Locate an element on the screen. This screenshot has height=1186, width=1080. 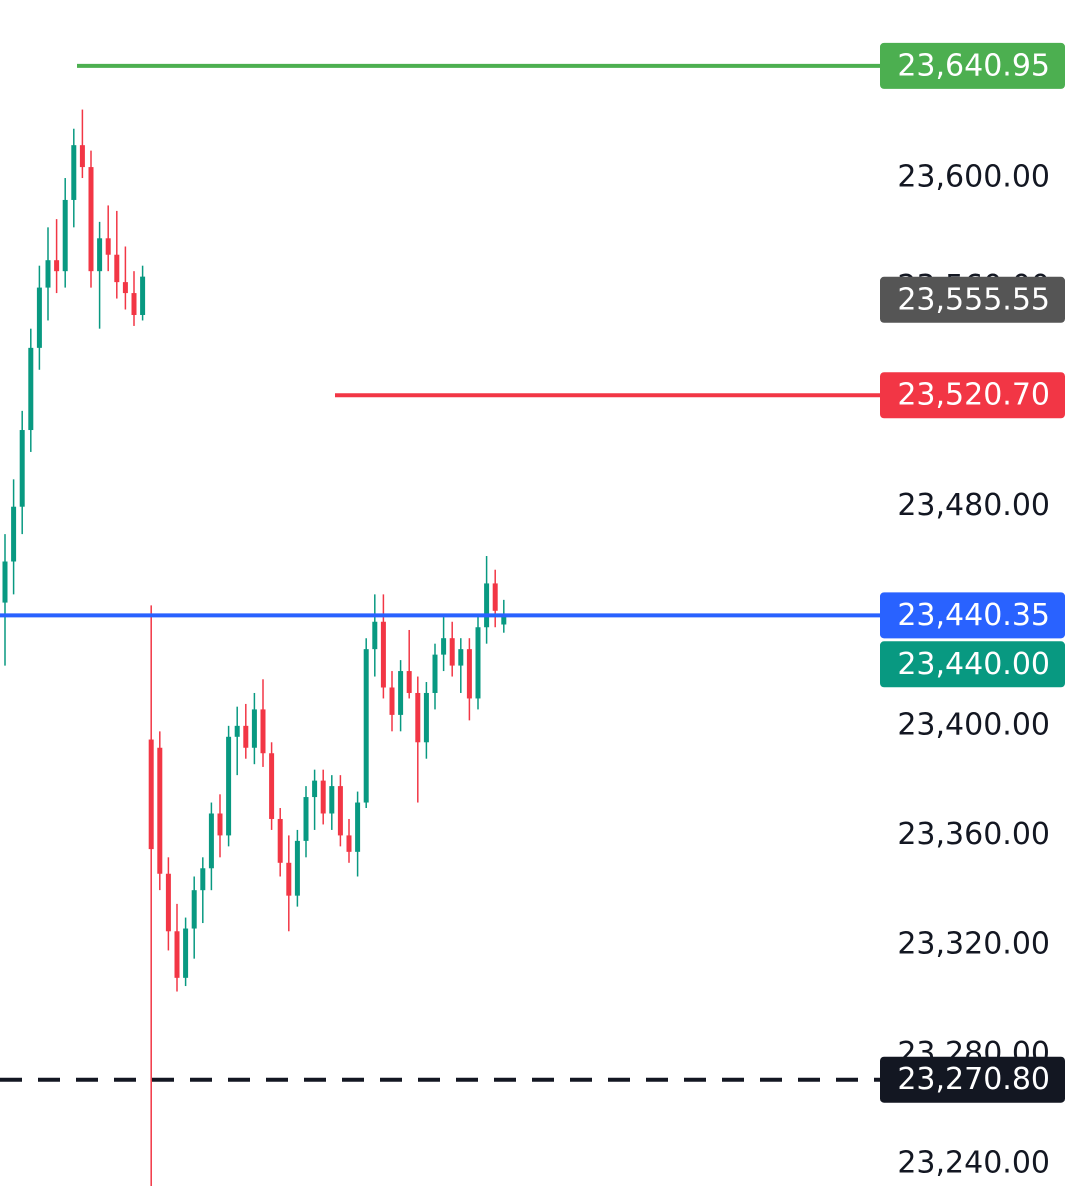
y-tick-label: 23,600.00 is located at coordinates (973, 177).